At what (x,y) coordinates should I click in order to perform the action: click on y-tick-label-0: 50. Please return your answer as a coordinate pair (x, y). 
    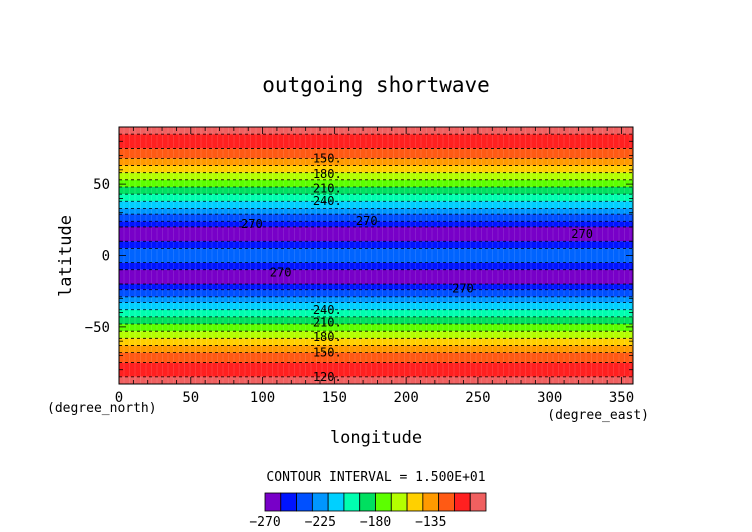
    Looking at the image, I should click on (101, 185).